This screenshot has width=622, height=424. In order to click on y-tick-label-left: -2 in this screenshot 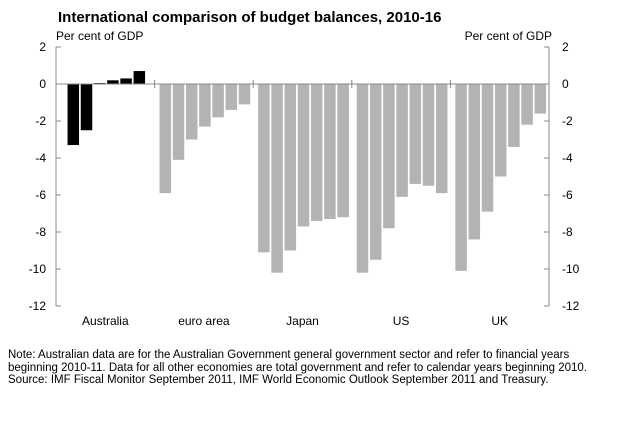, I will do `click(40, 121)`.